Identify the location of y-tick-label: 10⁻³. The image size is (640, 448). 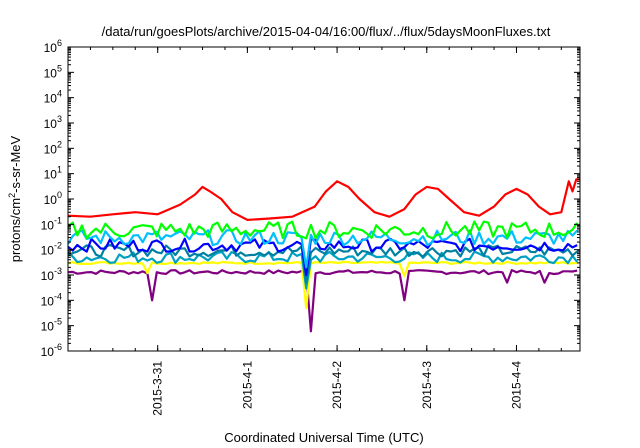
(51, 274).